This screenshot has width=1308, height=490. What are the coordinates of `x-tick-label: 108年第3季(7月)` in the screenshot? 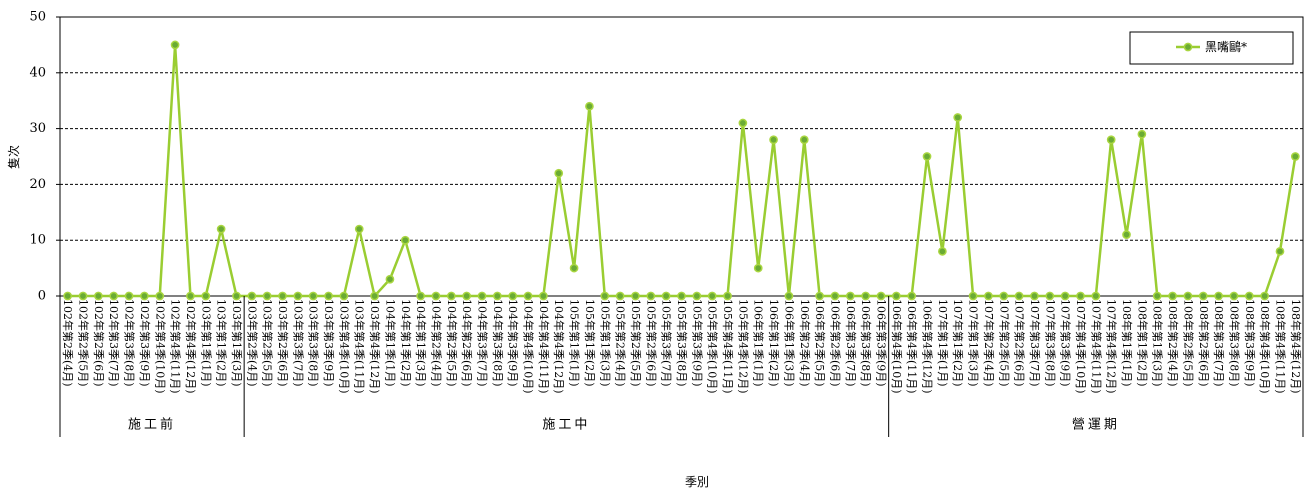 It's located at (1219, 343).